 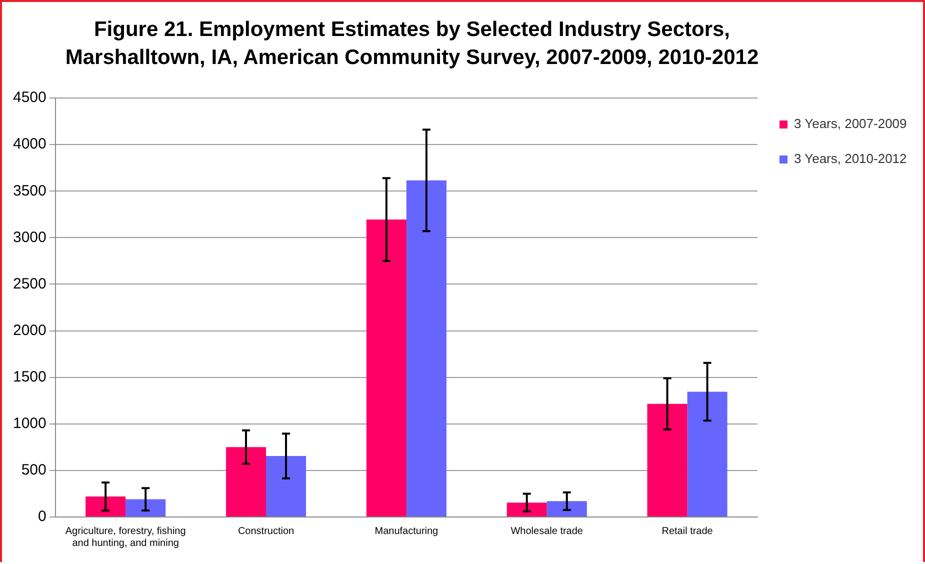 What do you see at coordinates (850, 158) in the screenshot?
I see `legend-label: 3 Years, 2010-2012` at bounding box center [850, 158].